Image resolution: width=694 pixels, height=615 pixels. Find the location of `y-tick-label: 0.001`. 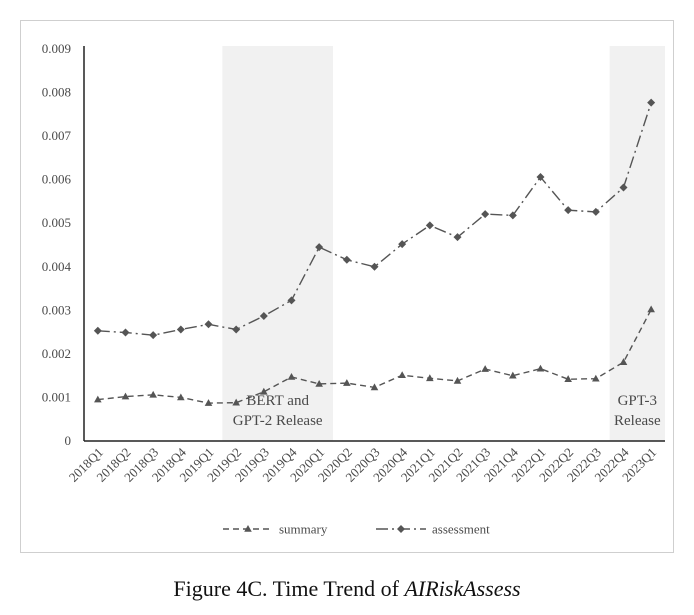

y-tick-label: 0.001 is located at coordinates (56, 396).